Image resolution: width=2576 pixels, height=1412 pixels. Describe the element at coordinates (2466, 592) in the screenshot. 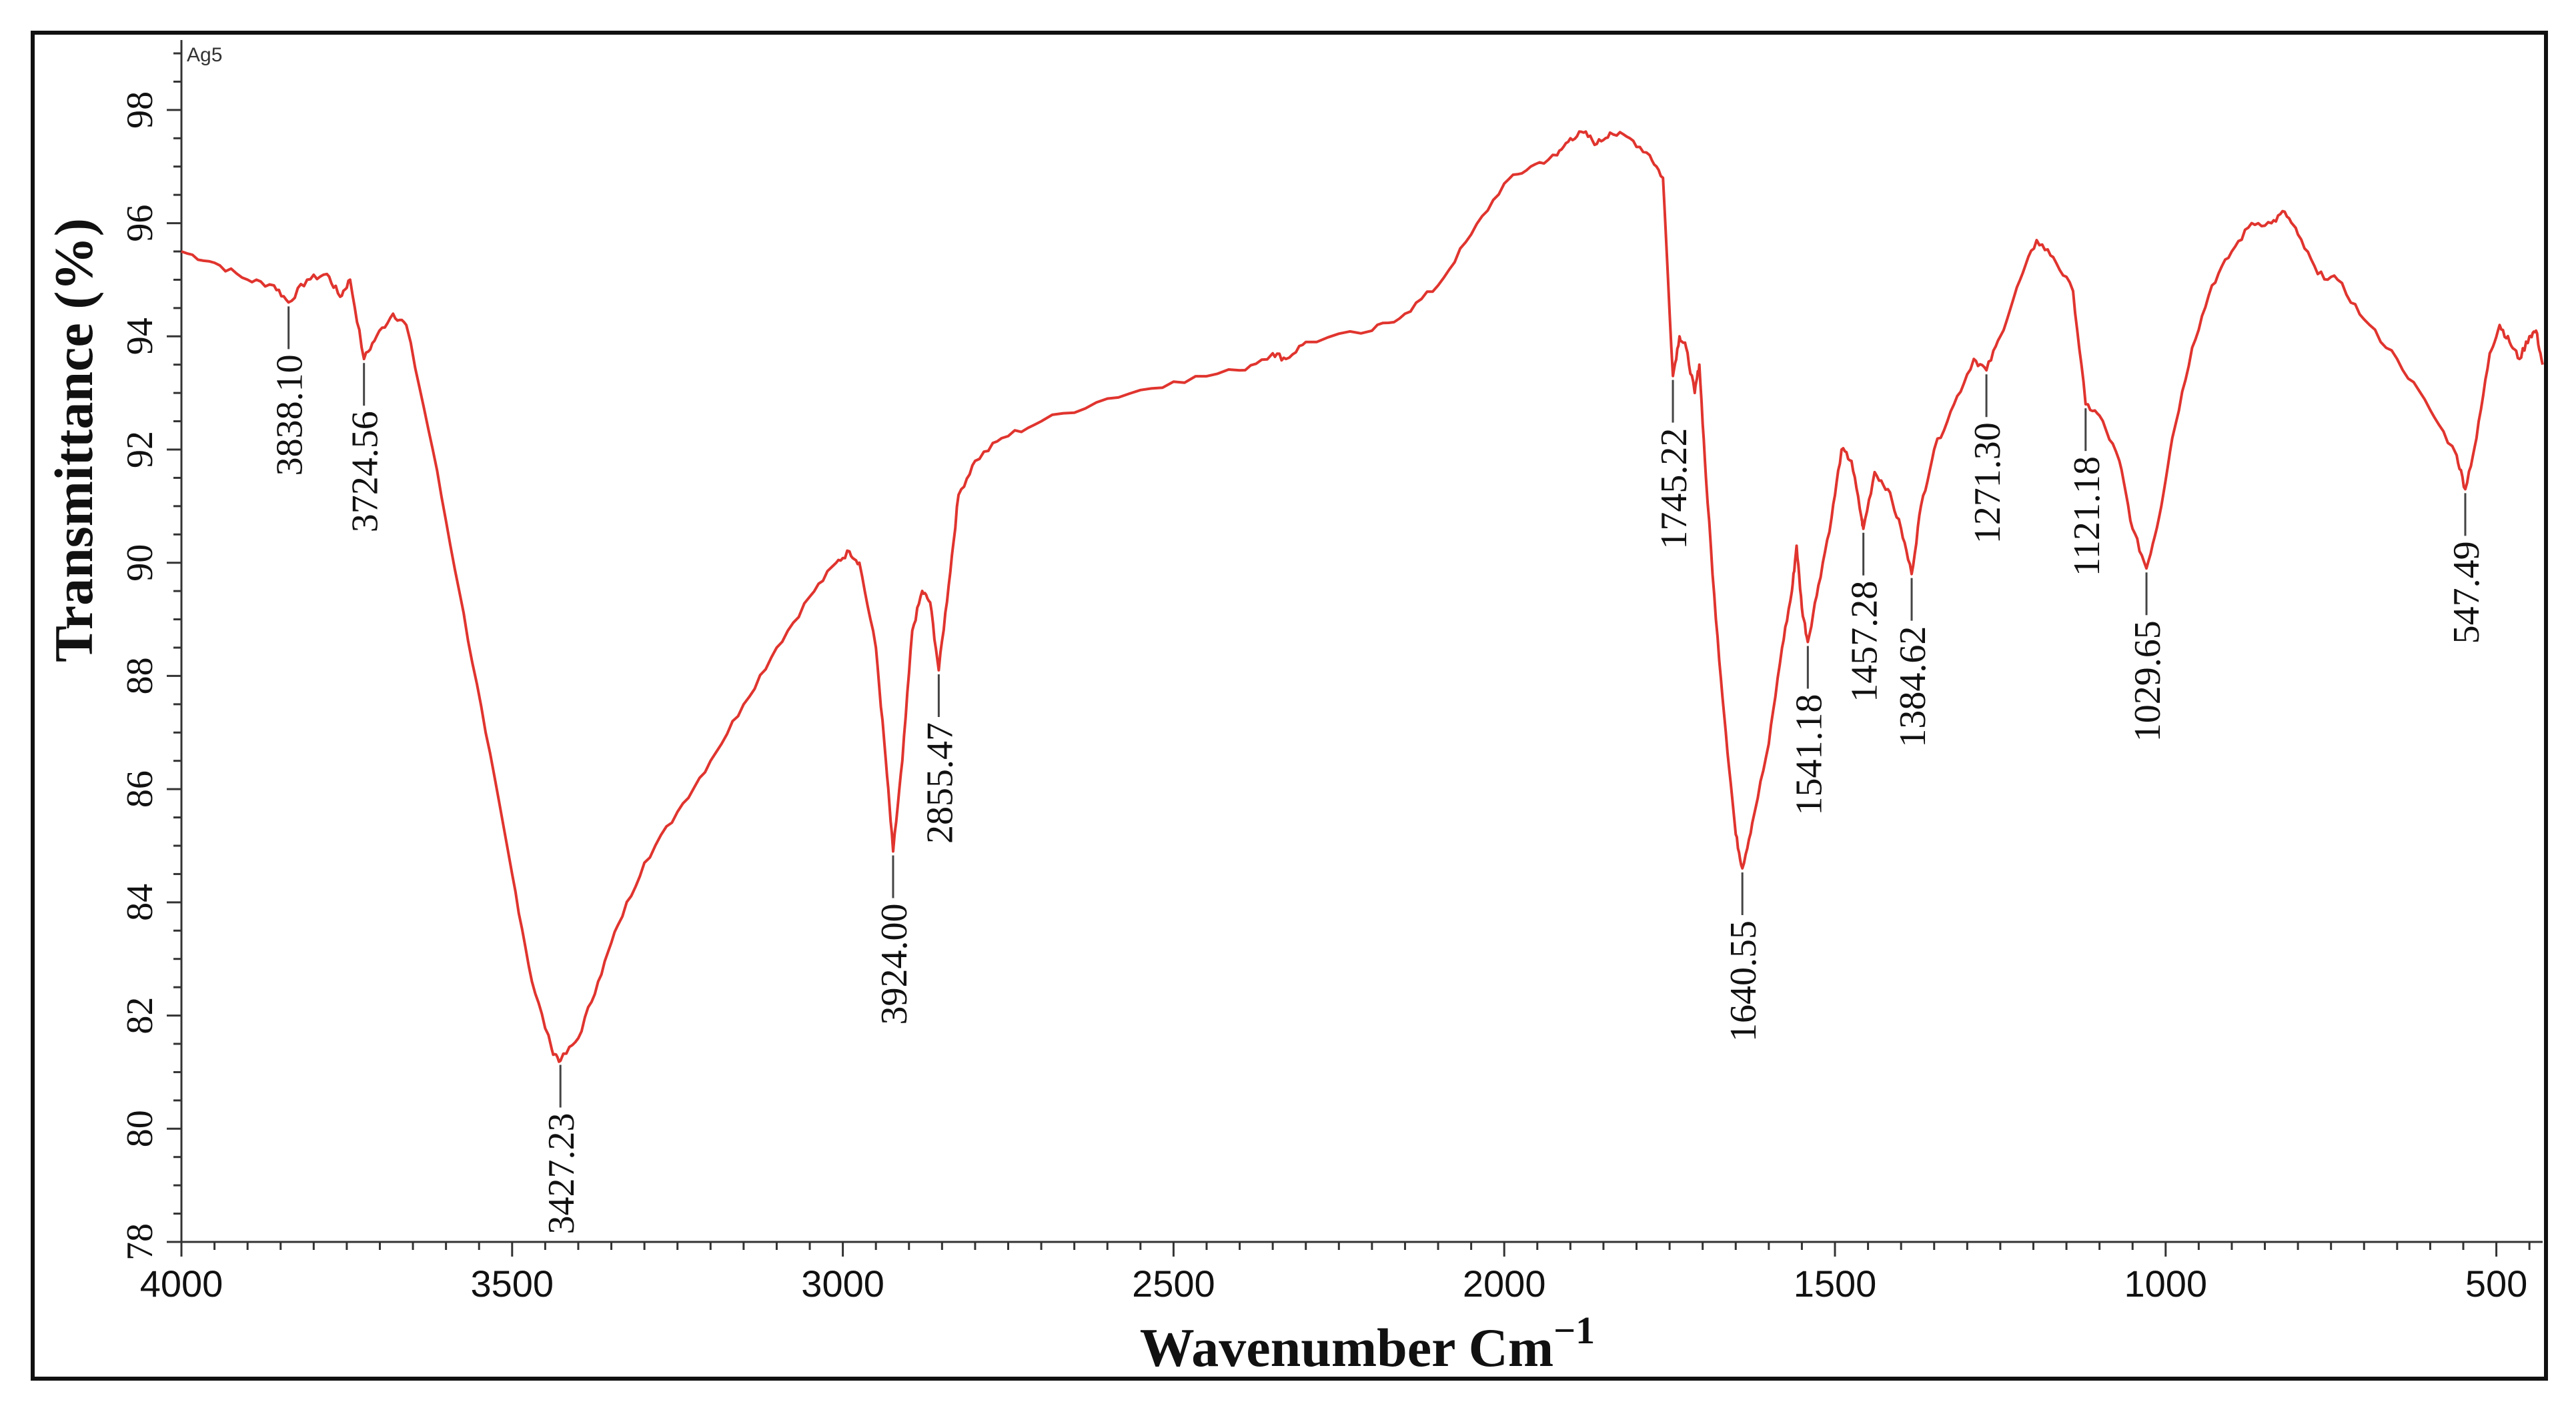

I see `peak-label: 547.49` at that location.